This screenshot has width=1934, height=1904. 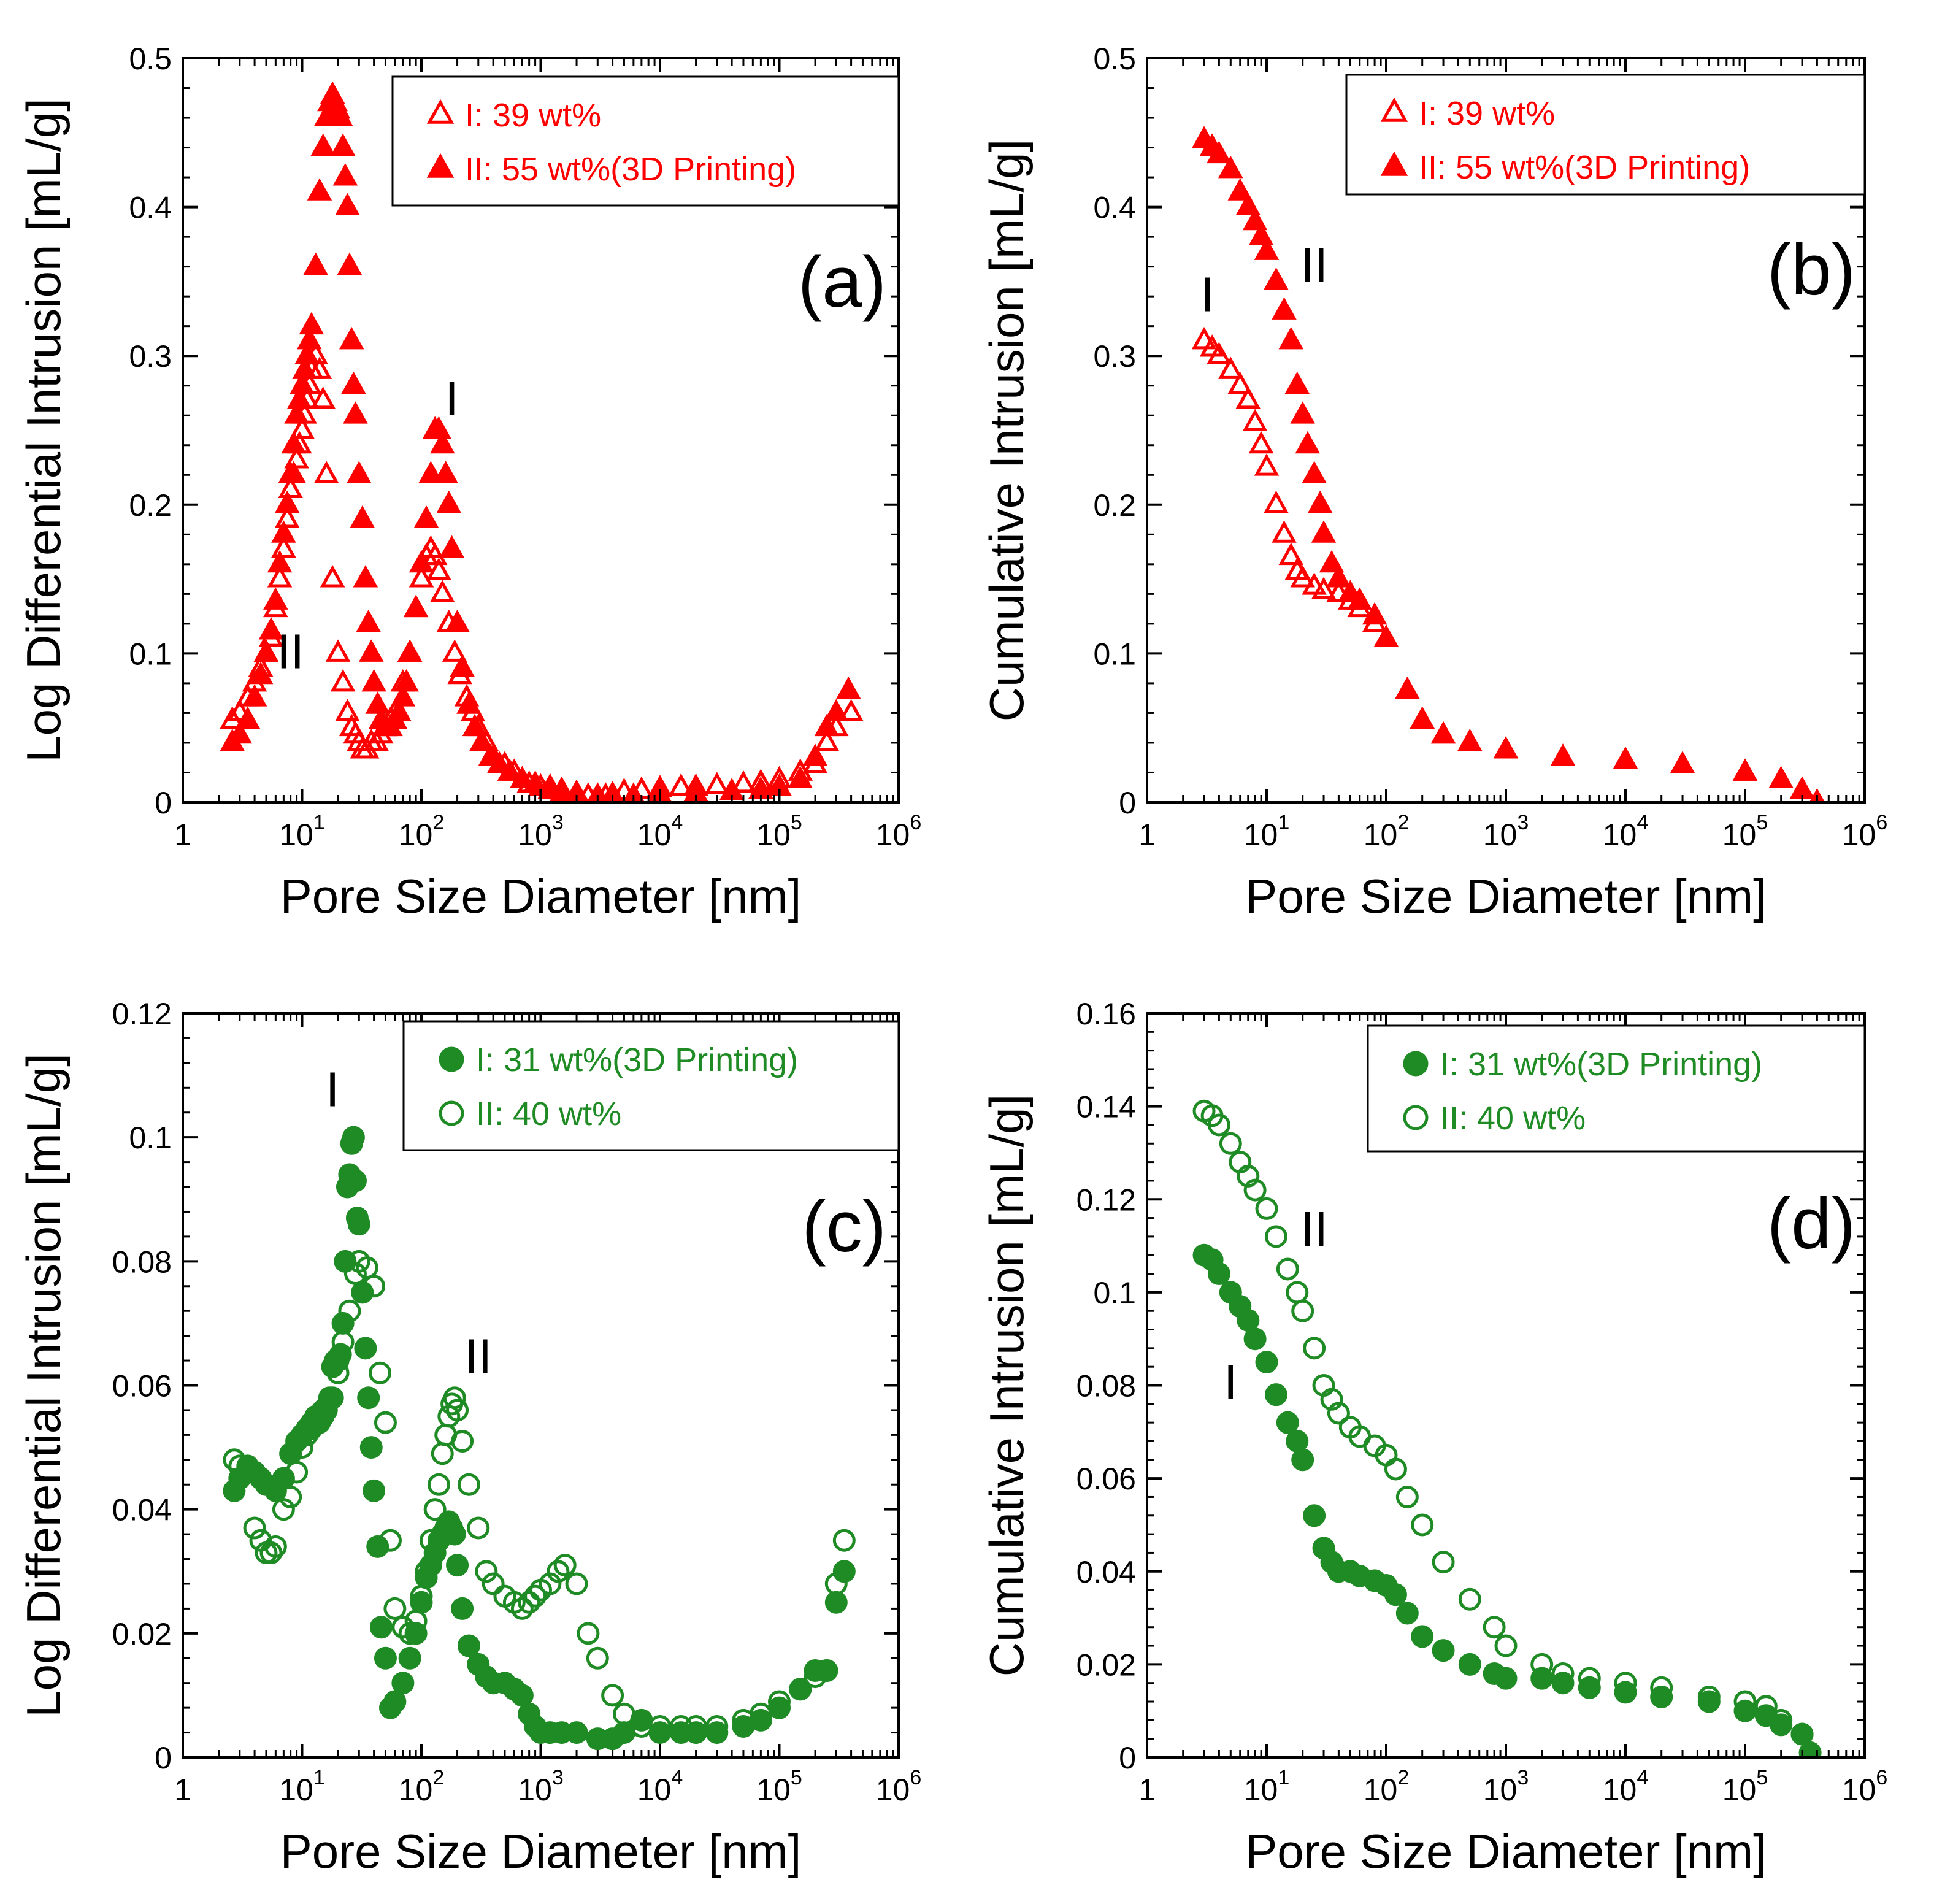 What do you see at coordinates (645, 141) in the screenshot?
I see `legend-box` at bounding box center [645, 141].